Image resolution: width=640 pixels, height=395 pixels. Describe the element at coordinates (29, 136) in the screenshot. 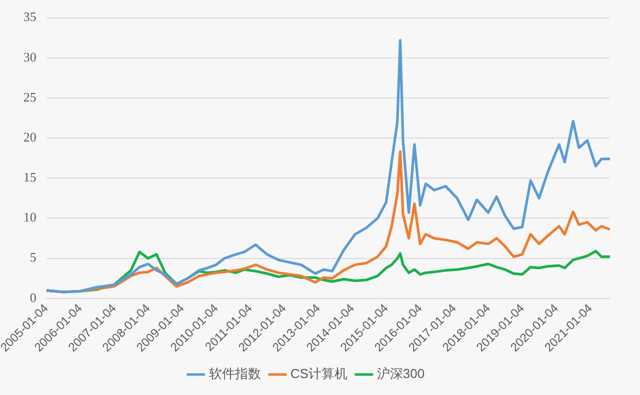

I see `y-tick-label: 20` at that location.